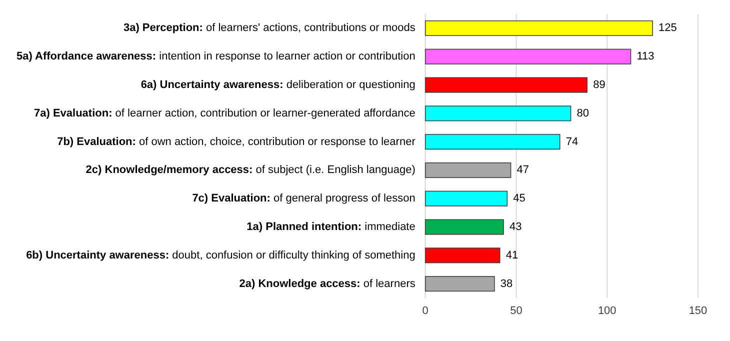  What do you see at coordinates (269, 28) in the screenshot?
I see `y-tick-label: 3a) Perception: of learners' actions, contributions or moods` at bounding box center [269, 28].